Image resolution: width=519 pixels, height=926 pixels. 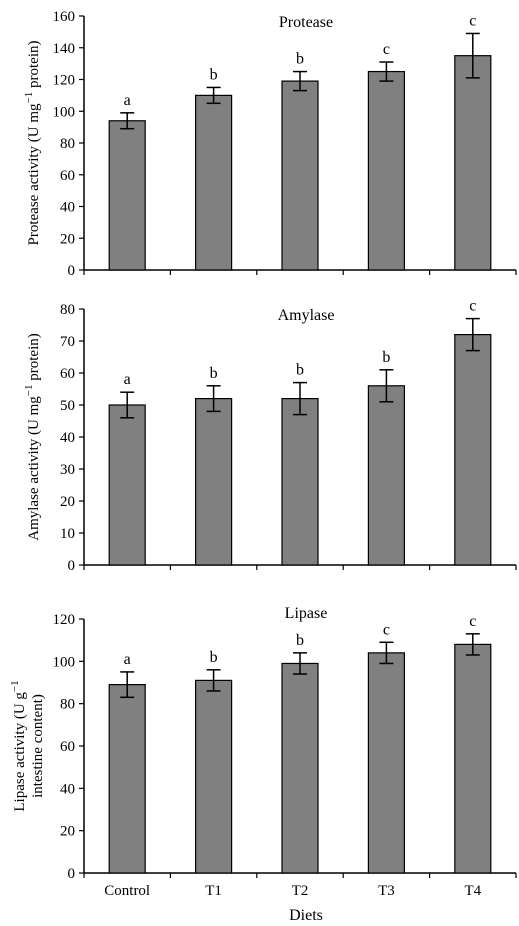 What do you see at coordinates (386, 891) in the screenshot?
I see `x-tick-label: T3` at bounding box center [386, 891].